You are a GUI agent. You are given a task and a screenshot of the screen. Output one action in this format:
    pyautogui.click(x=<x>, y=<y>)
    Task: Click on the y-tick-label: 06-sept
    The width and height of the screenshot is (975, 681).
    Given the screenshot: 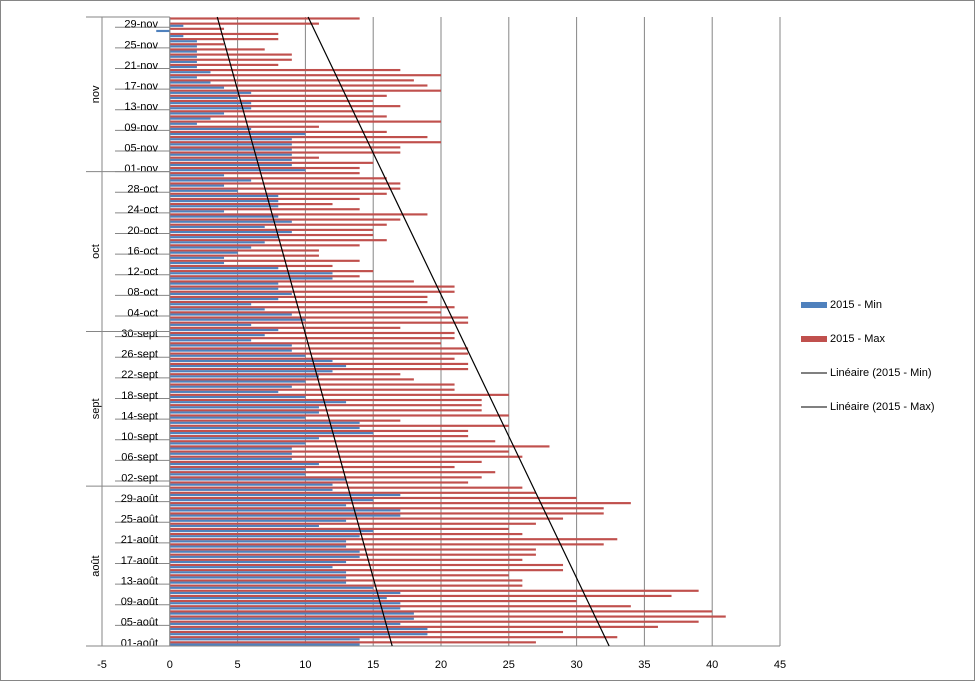 What is the action you would take?
    pyautogui.click(x=139, y=458)
    